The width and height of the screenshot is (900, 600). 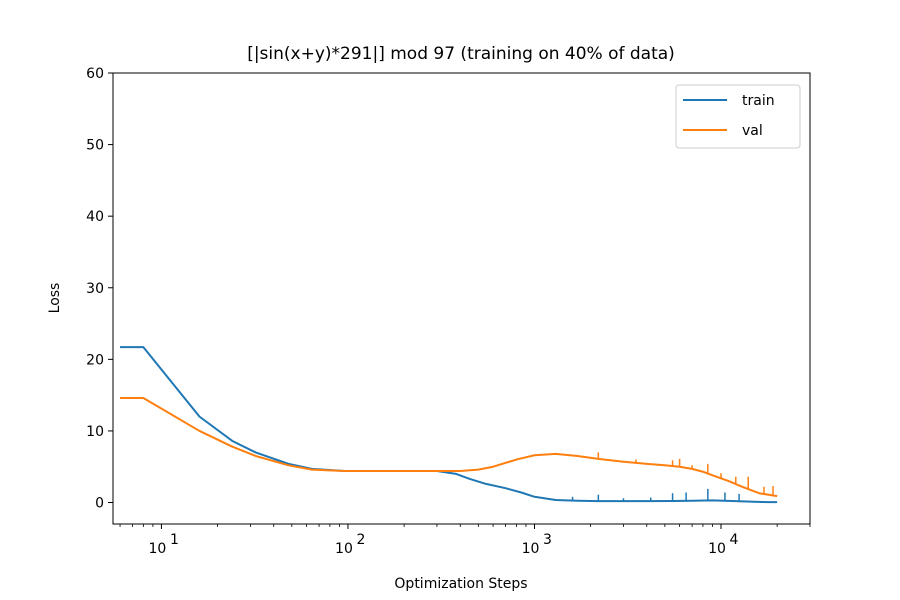 What do you see at coordinates (360, 540) in the screenshot?
I see `x-tick-exponent: 2` at bounding box center [360, 540].